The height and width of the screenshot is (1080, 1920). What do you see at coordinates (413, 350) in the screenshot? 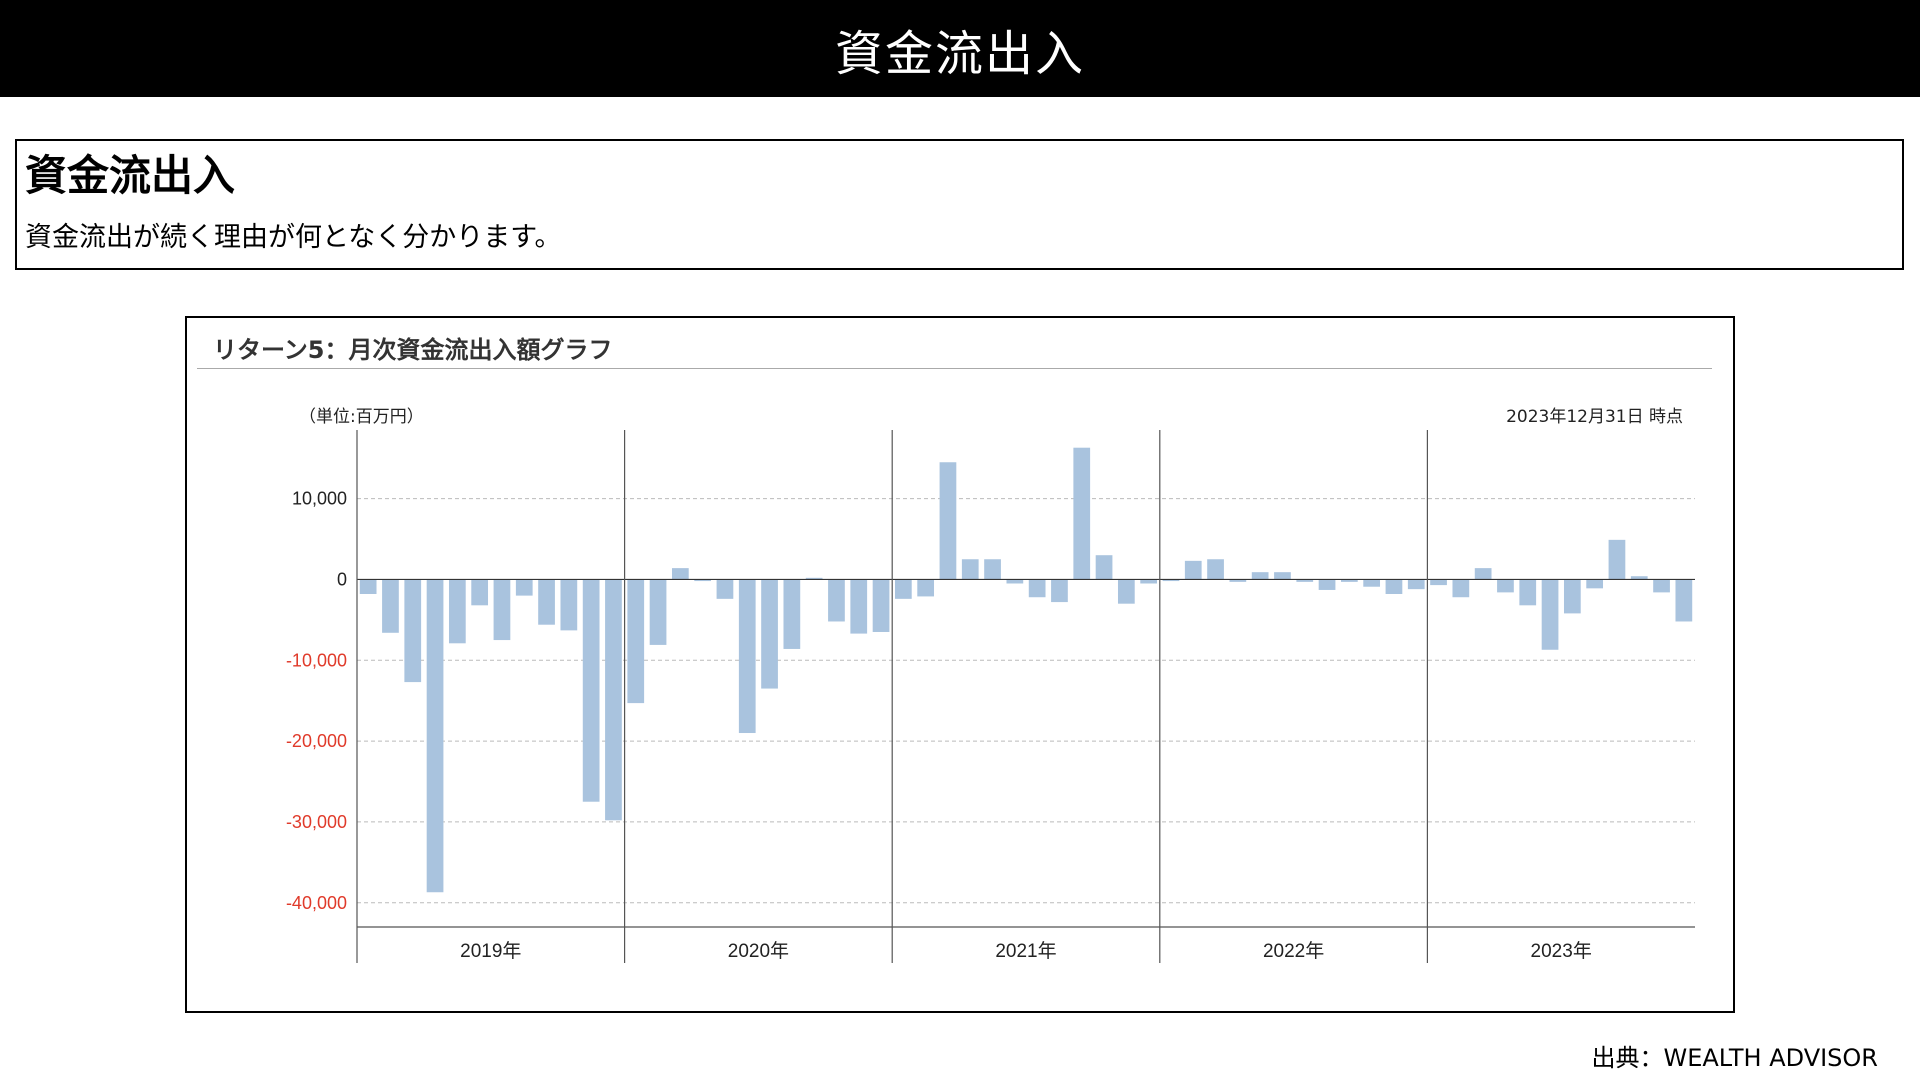
I see `chart-title: リターン5：月次資金流出入額グラフ` at bounding box center [413, 350].